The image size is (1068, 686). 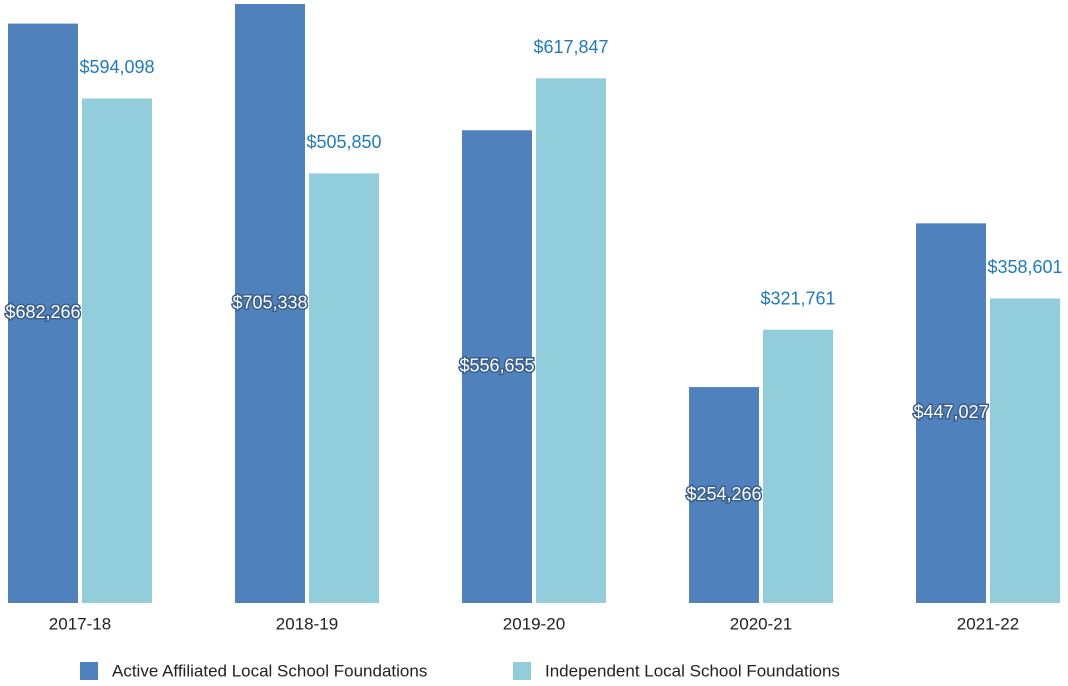 What do you see at coordinates (570, 47) in the screenshot?
I see `data-label: $617,847` at bounding box center [570, 47].